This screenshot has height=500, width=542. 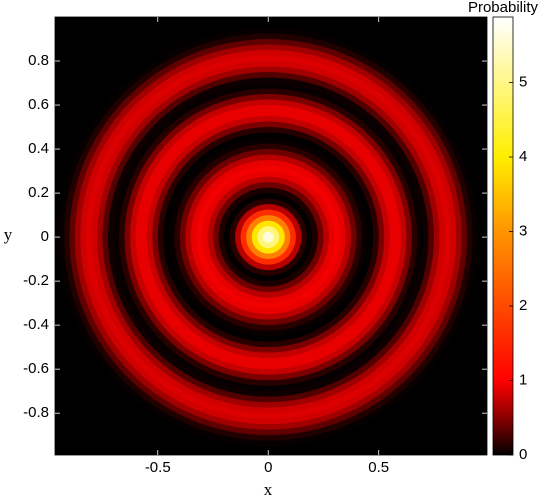 What do you see at coordinates (38, 192) in the screenshot?
I see `y-tick-label: 0.2` at bounding box center [38, 192].